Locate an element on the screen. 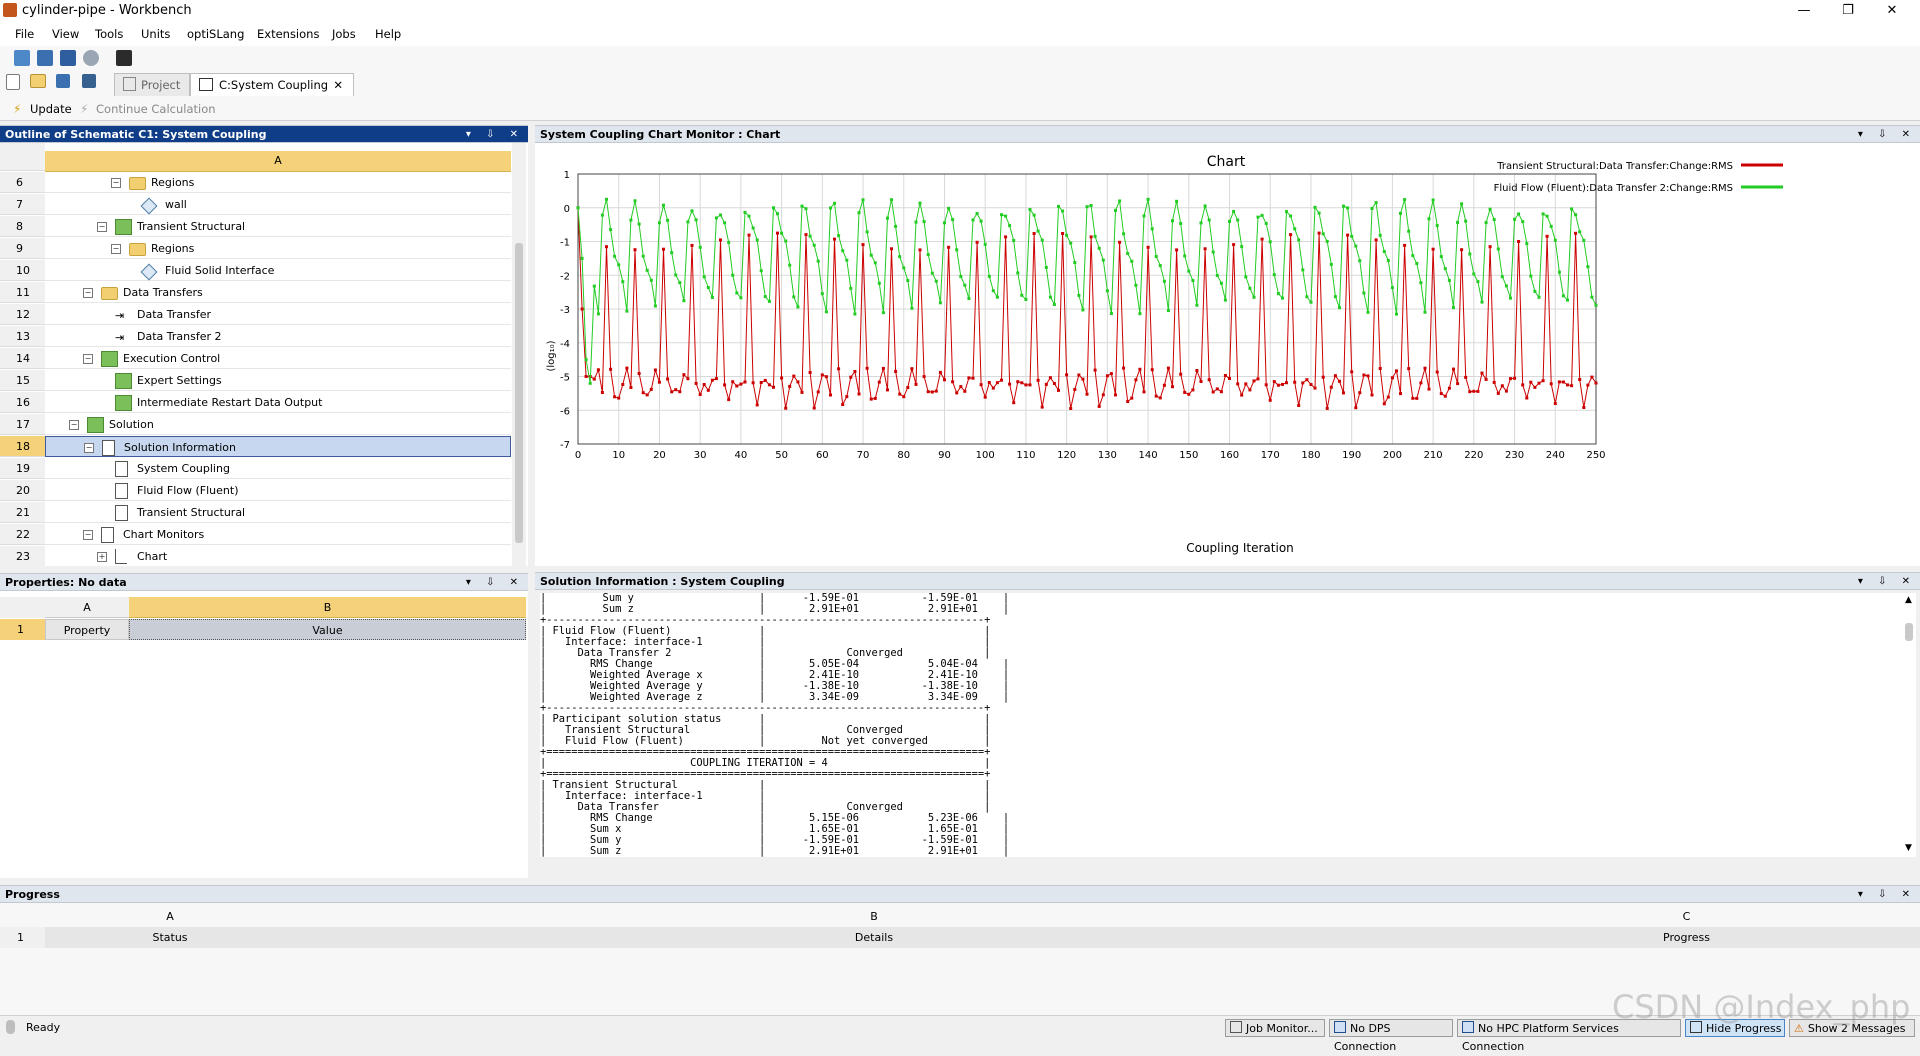  menu-optislang: optiSLang is located at coordinates (216, 34).